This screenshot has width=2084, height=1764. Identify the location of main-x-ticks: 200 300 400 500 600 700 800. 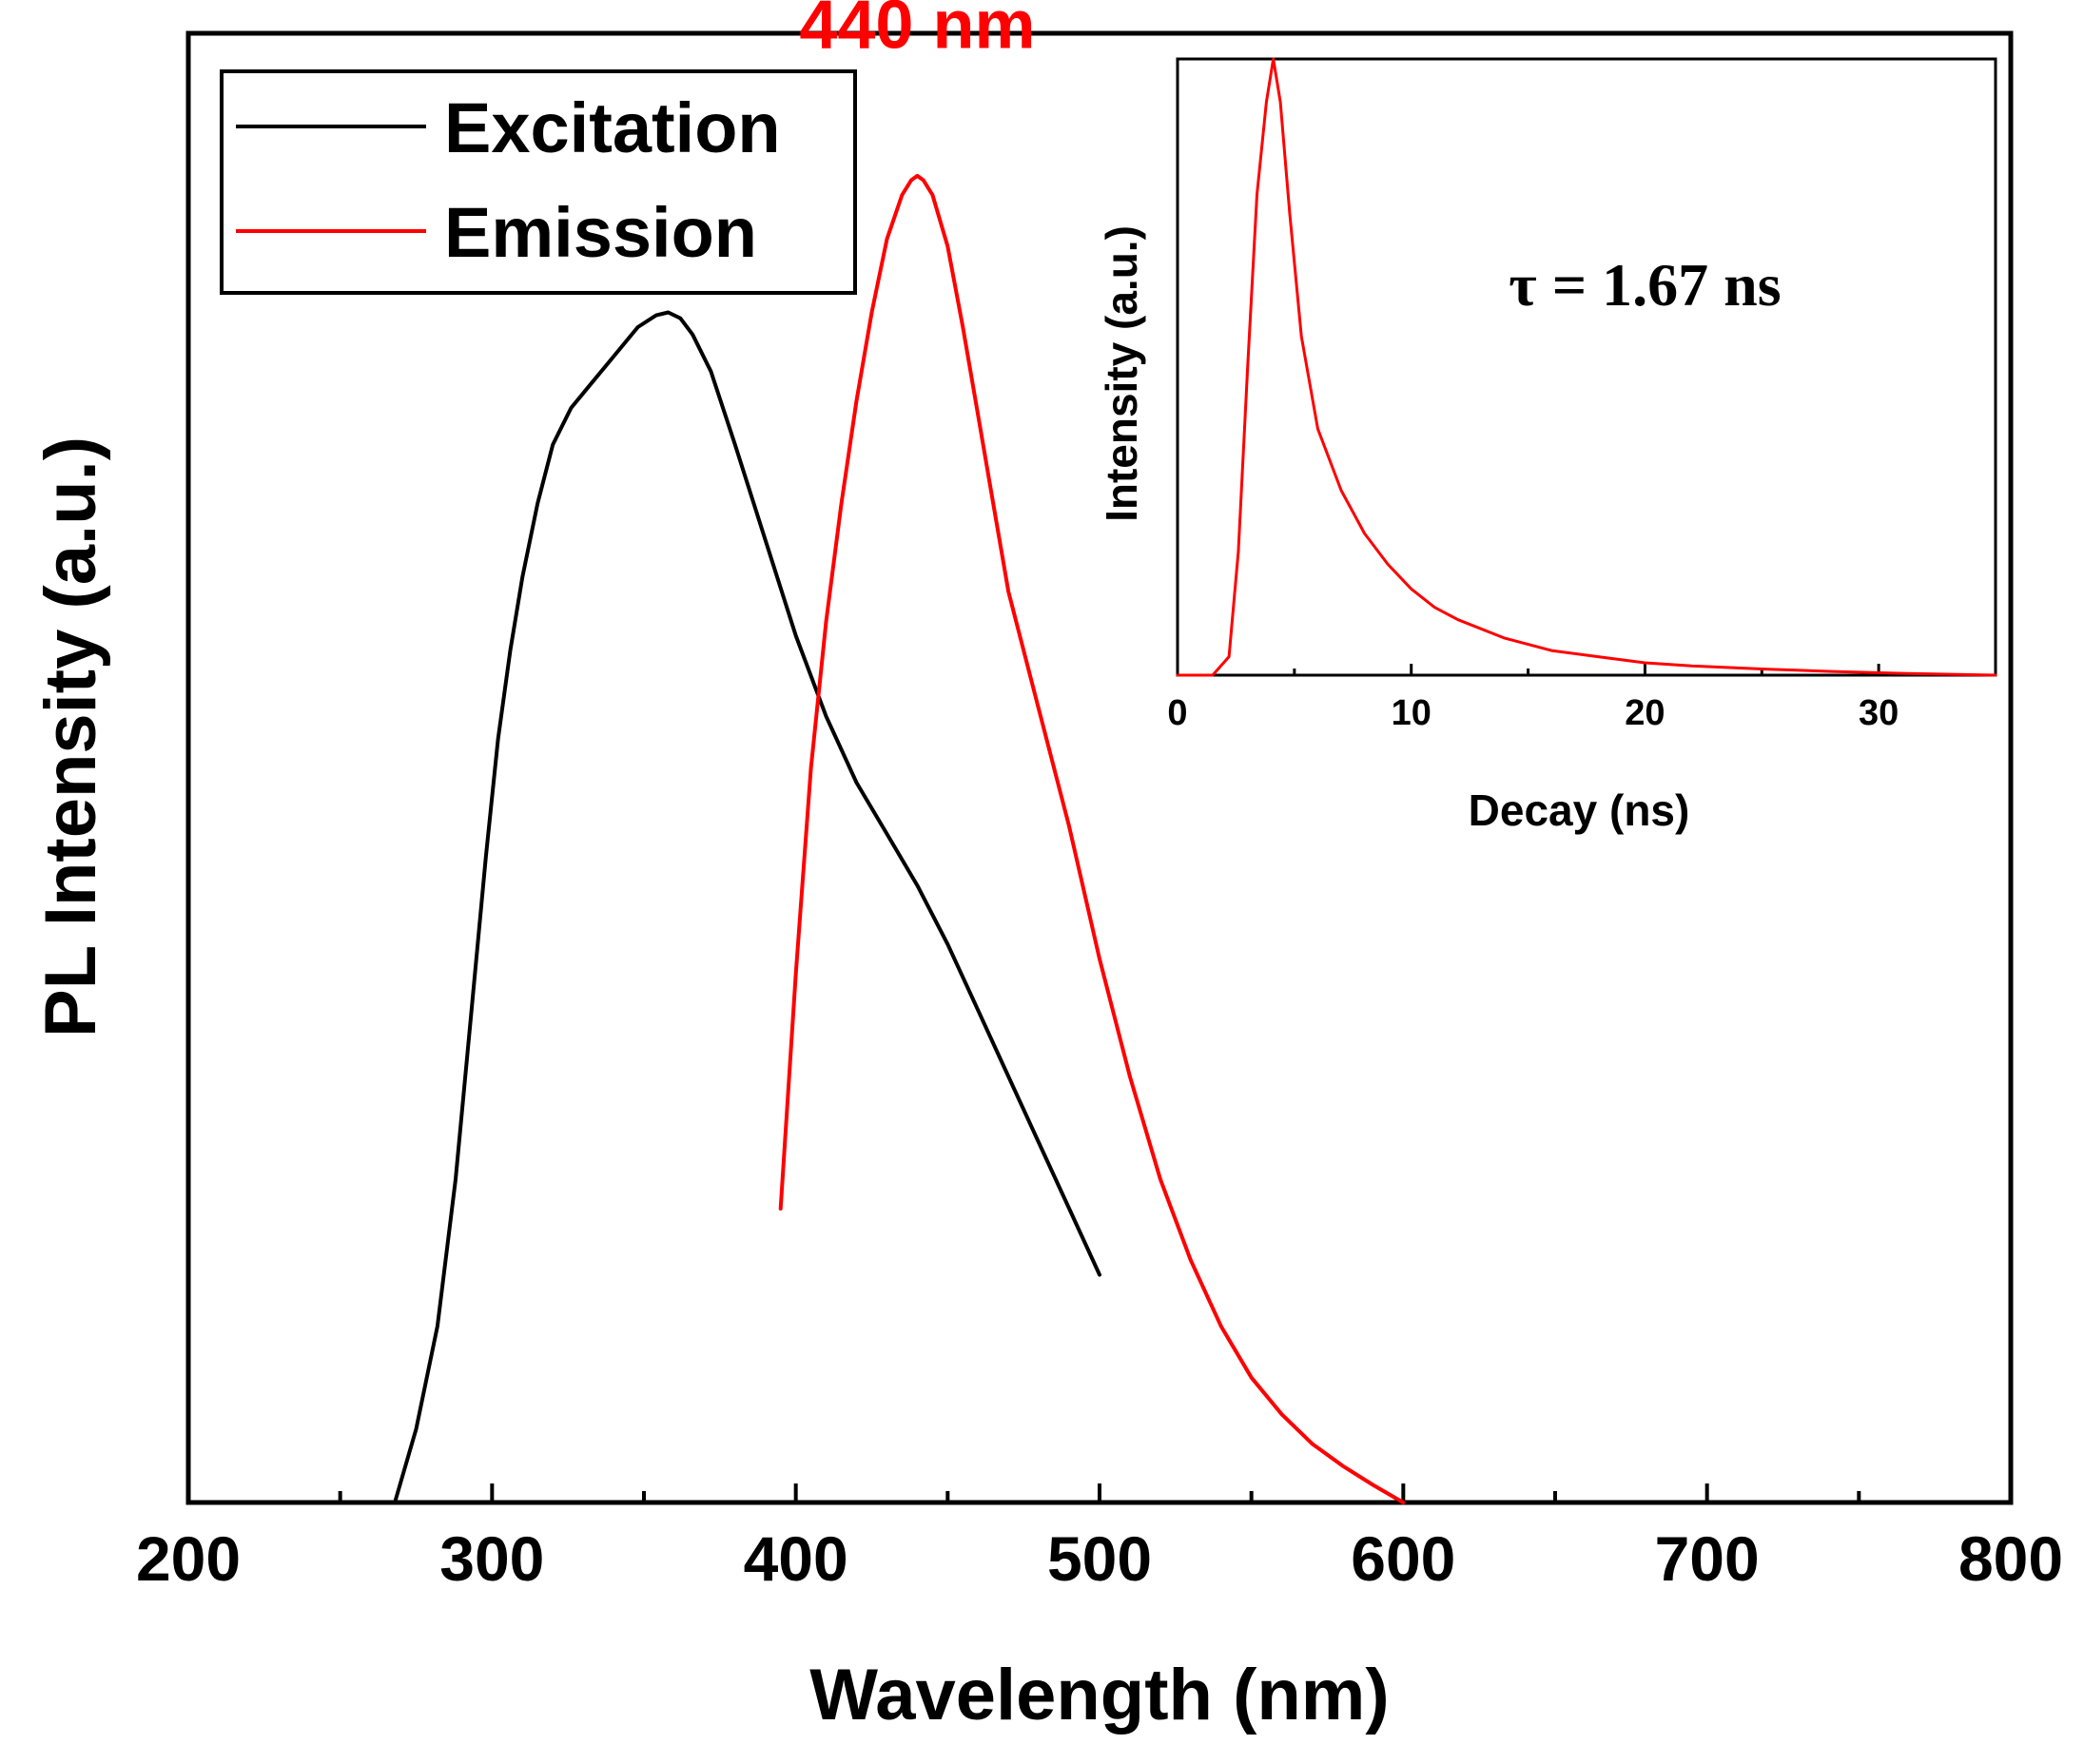
(1099, 1539).